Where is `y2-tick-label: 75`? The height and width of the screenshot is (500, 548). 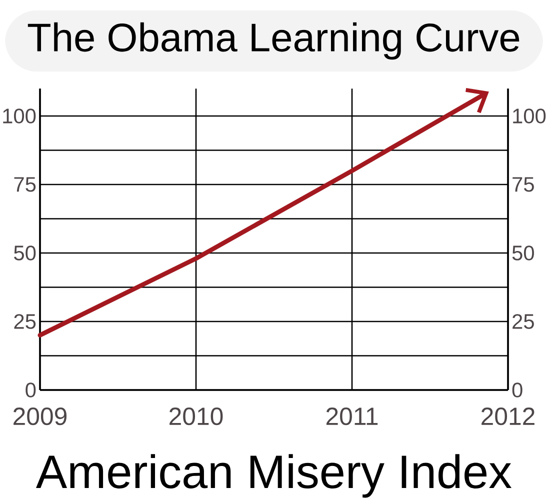 y2-tick-label: 75 is located at coordinates (523, 184).